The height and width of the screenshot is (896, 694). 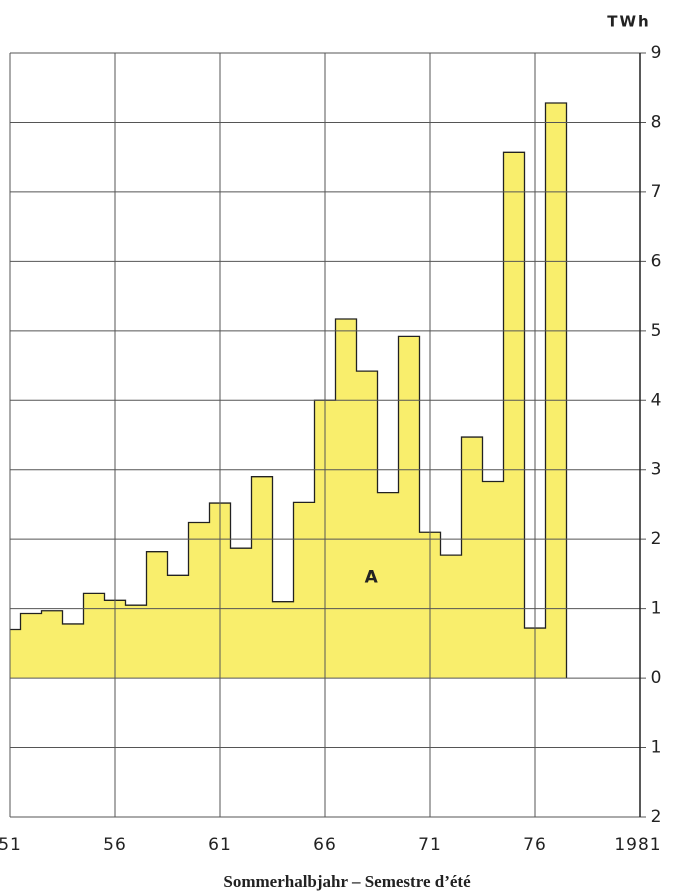 What do you see at coordinates (535, 845) in the screenshot?
I see `x-tick-label: 76` at bounding box center [535, 845].